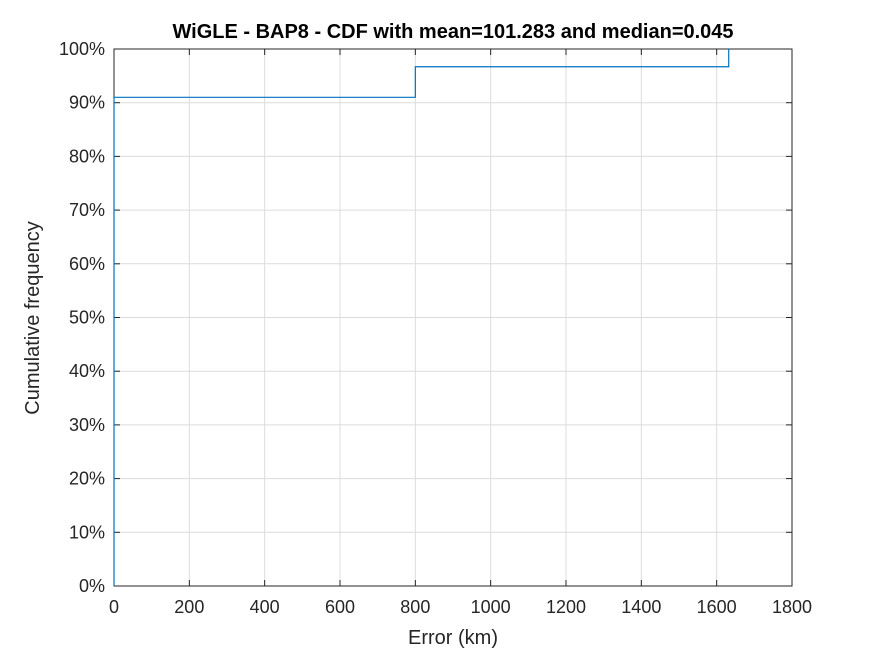 The image size is (875, 661). What do you see at coordinates (82, 49) in the screenshot?
I see `y-tick-label: 100%` at bounding box center [82, 49].